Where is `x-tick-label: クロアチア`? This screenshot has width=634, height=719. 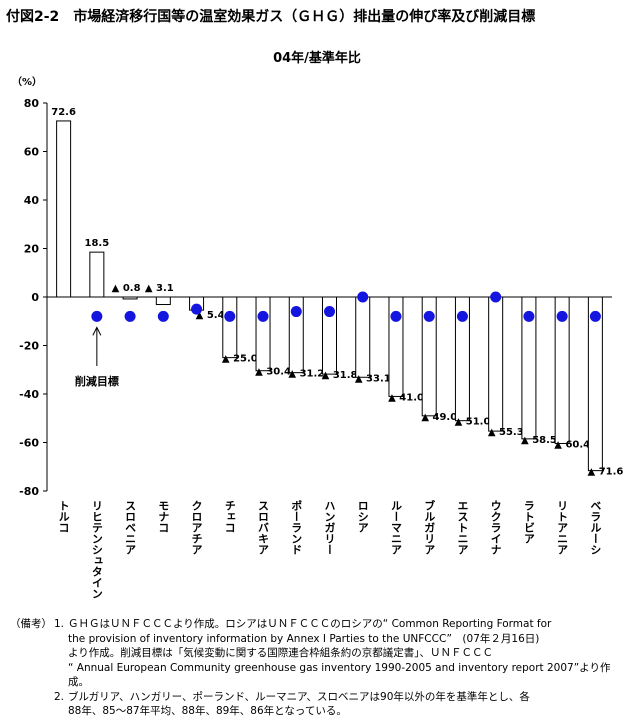
x-tick-label: クロアチア is located at coordinates (196, 527).